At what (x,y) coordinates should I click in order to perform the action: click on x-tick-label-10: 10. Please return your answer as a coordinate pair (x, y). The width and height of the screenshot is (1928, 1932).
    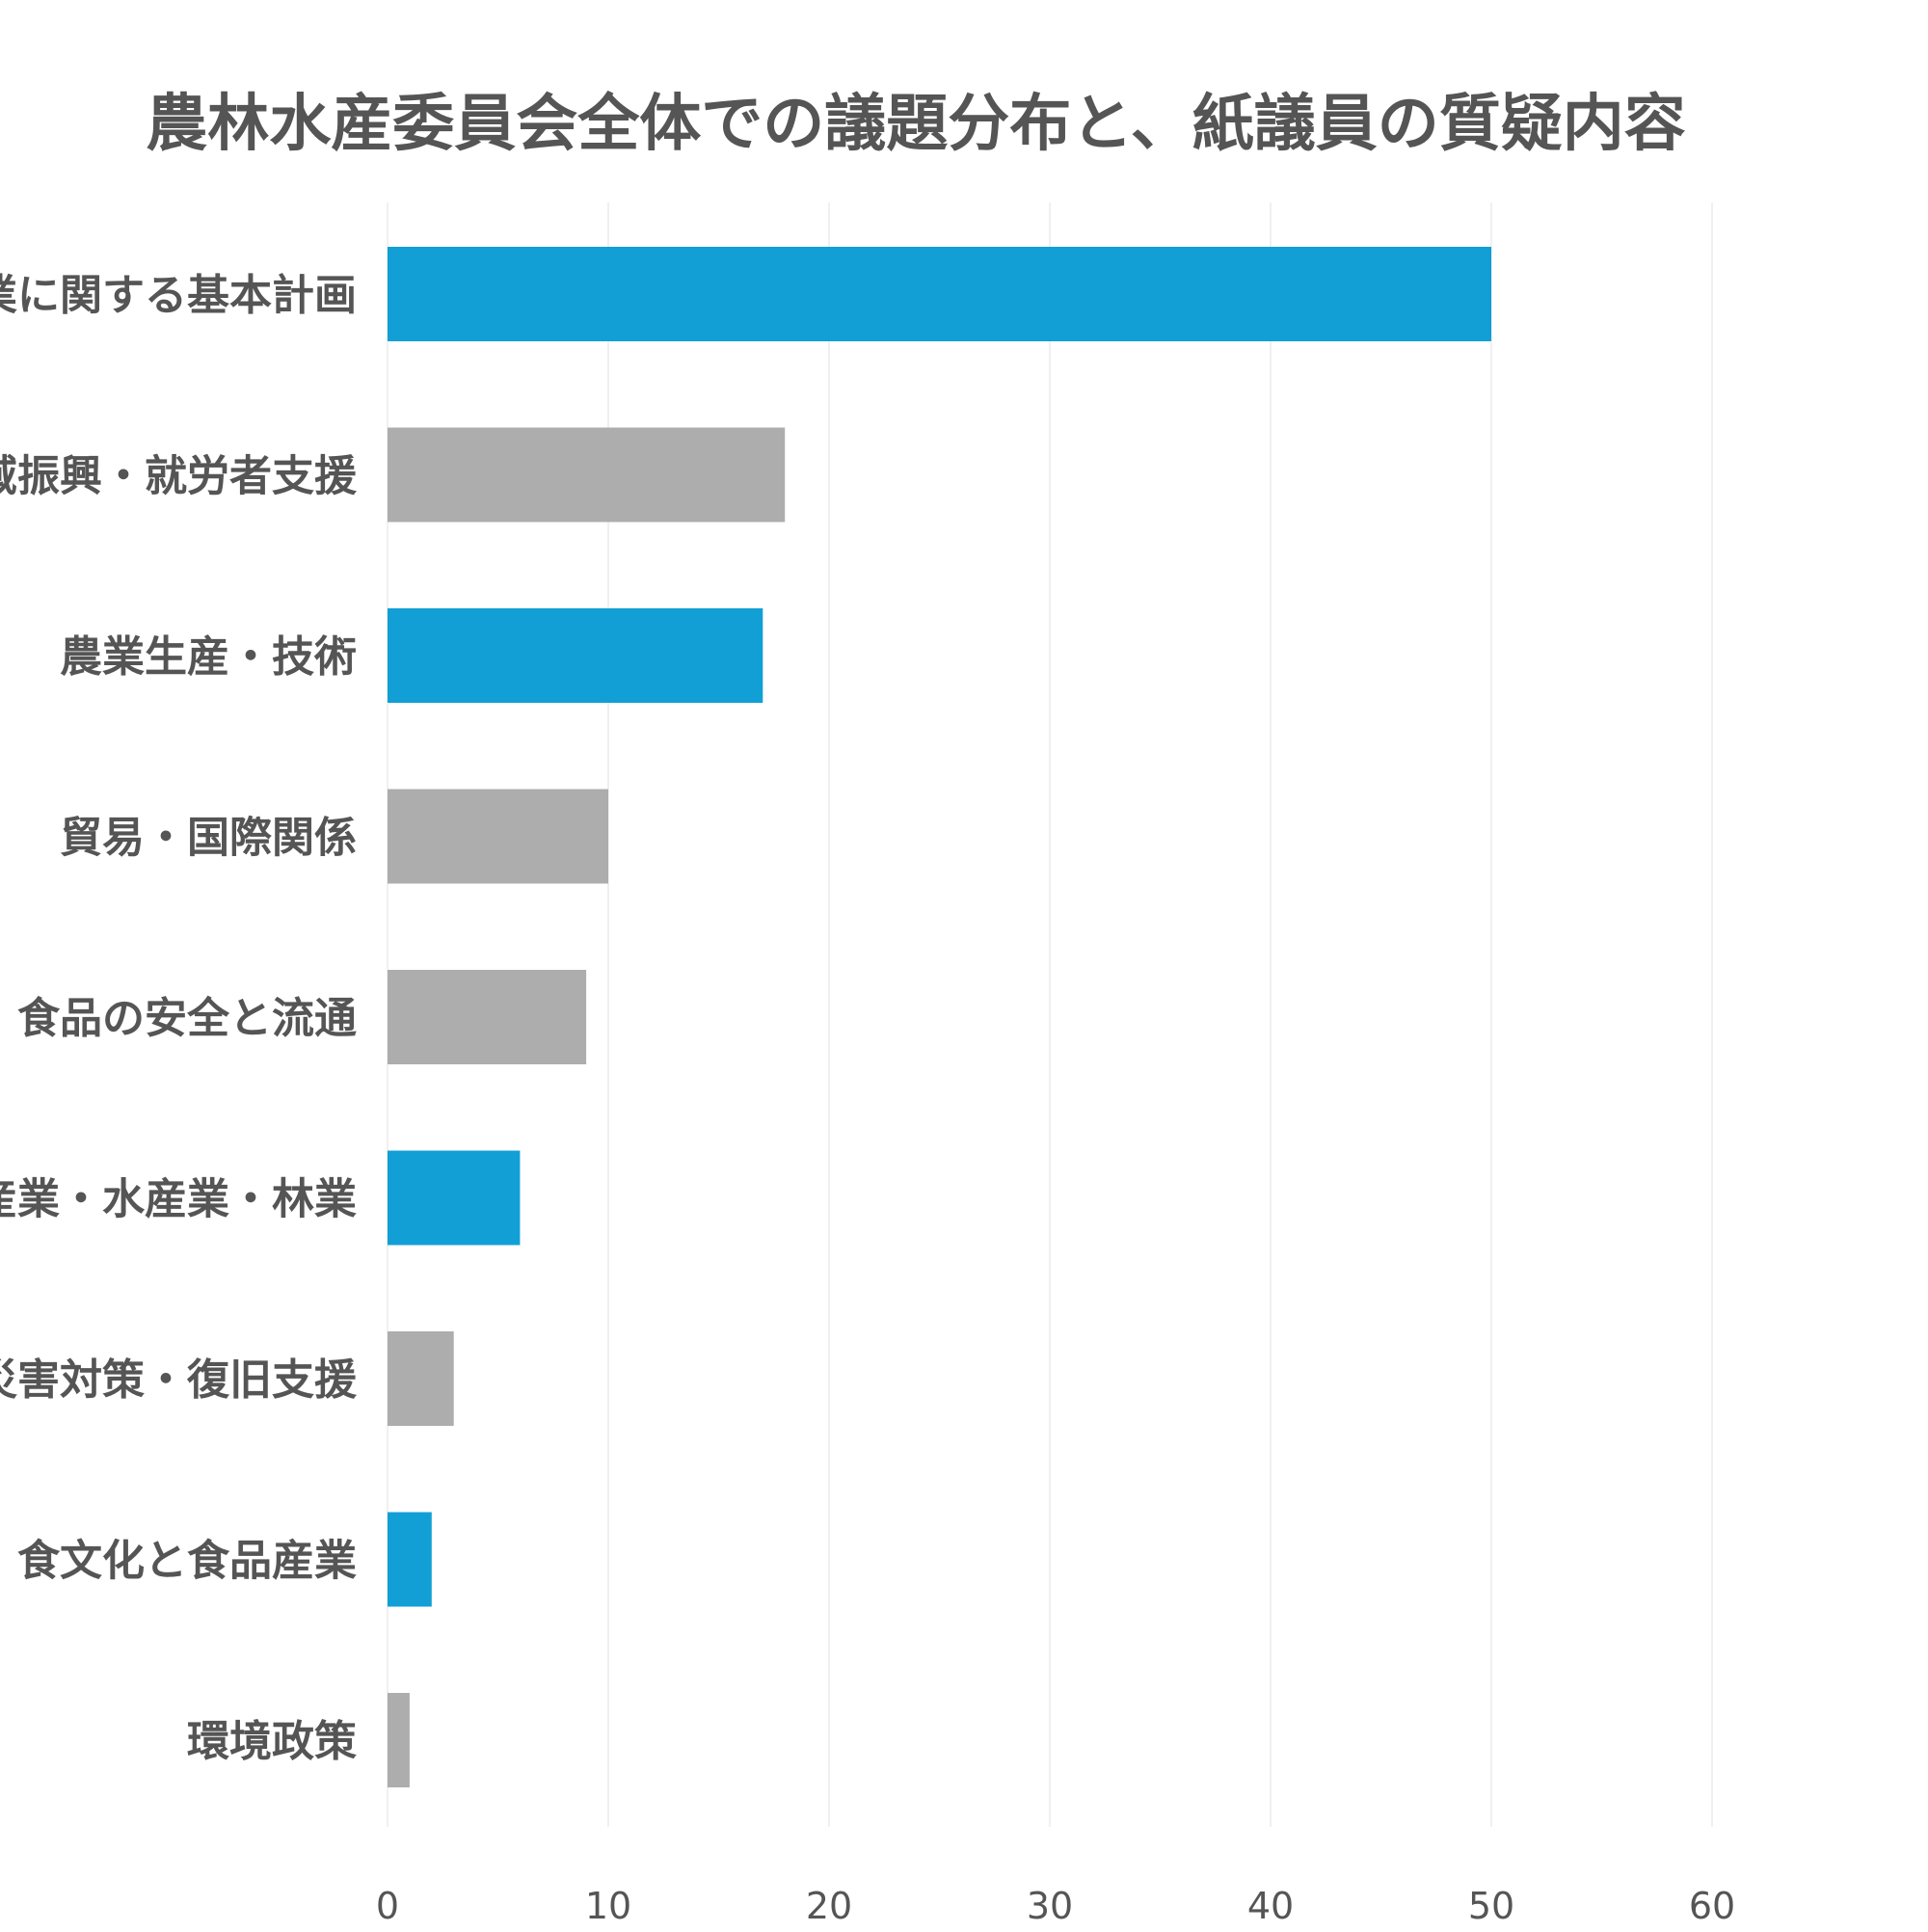
    Looking at the image, I should click on (608, 1906).